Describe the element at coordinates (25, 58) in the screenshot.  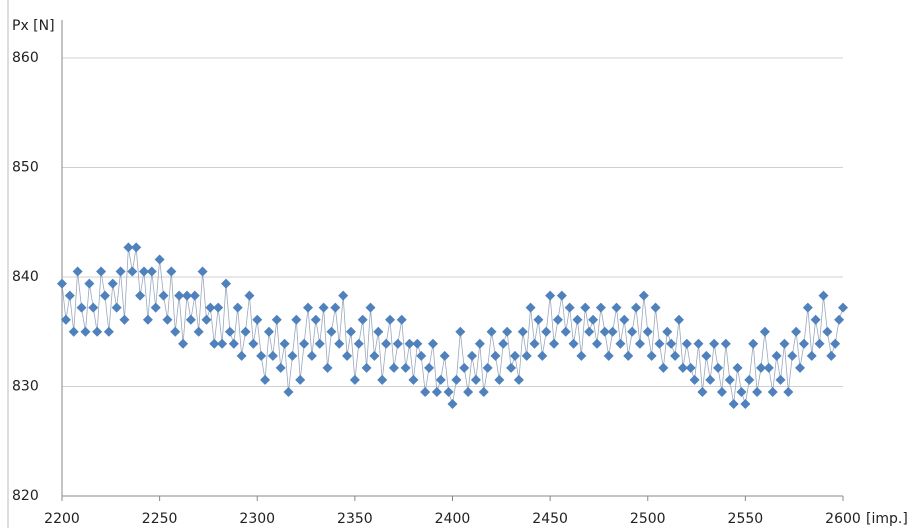
I see `y-tick-label: 860` at that location.